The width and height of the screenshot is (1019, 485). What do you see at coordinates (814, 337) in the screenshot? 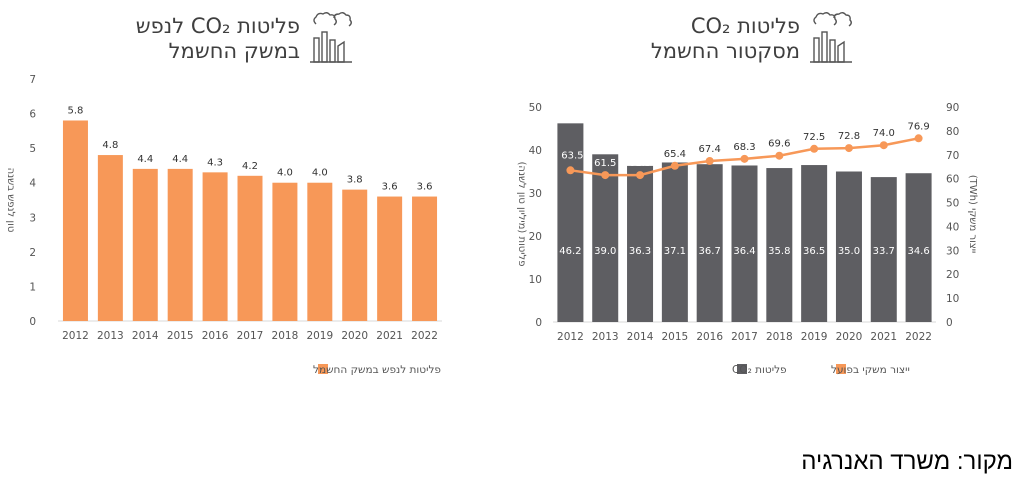
I see `right-x-tick-label: 2019` at bounding box center [814, 337].